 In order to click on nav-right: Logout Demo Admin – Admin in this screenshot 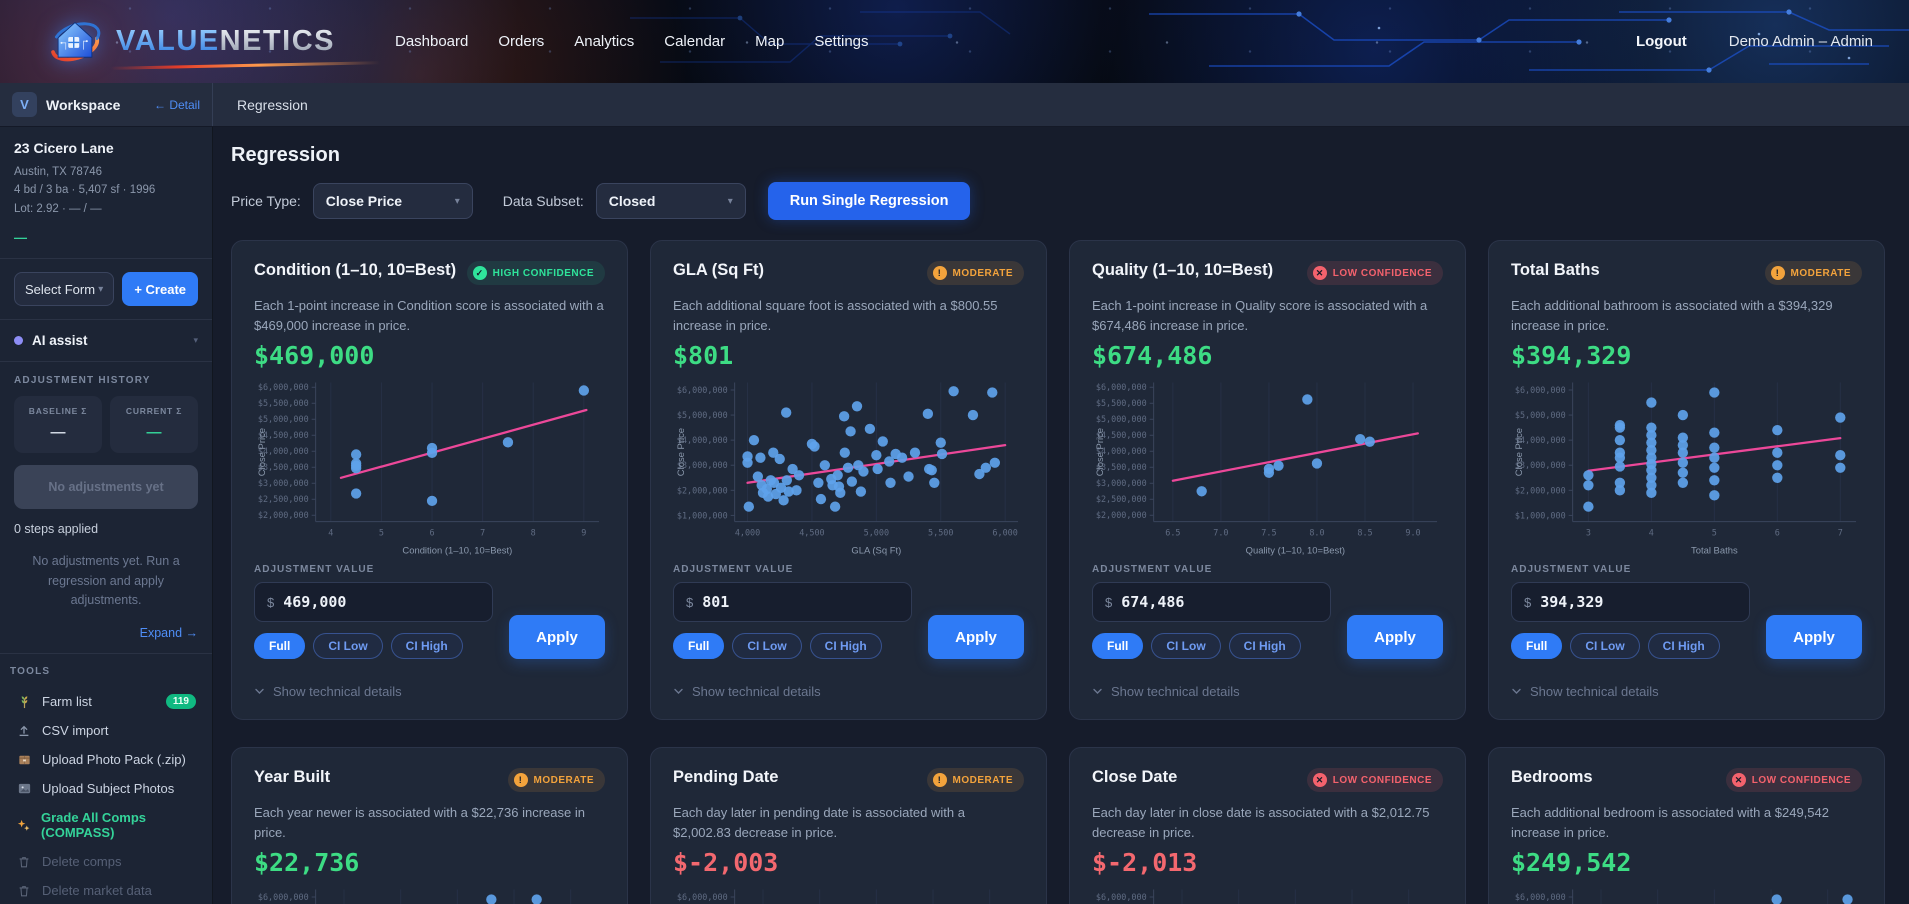, I will do `click(1754, 41)`.